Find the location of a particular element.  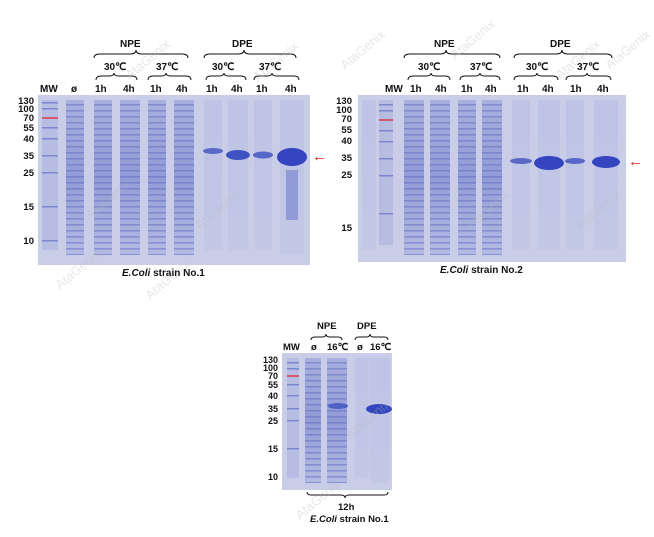

caption-panel-3: E.Coli strain No.1 is located at coordinates (349, 519).